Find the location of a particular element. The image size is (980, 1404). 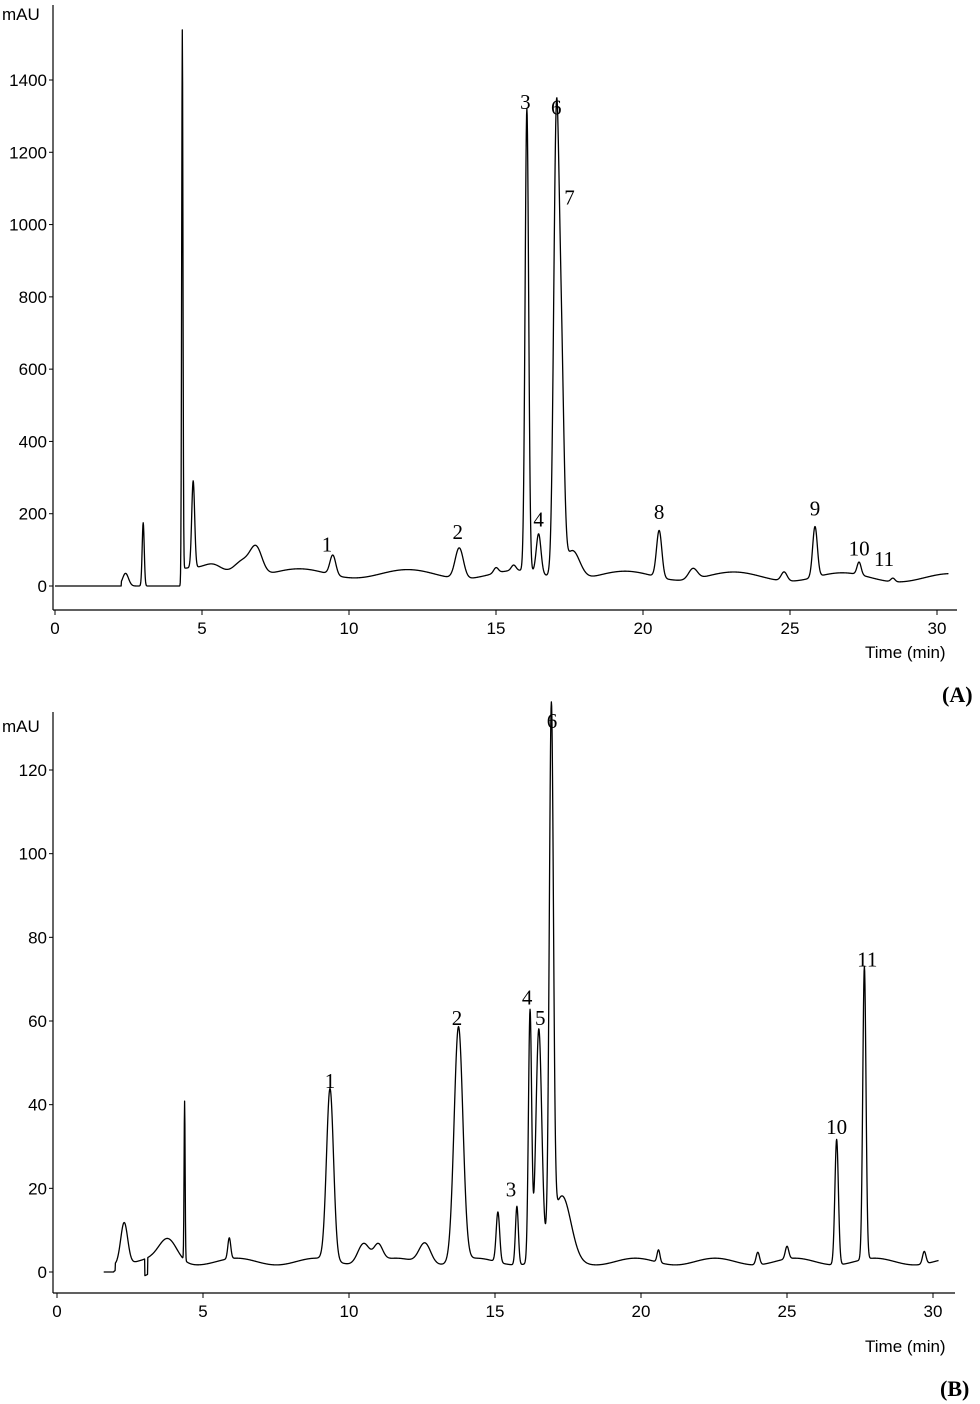

y-tick-label: 800 is located at coordinates (33, 297).